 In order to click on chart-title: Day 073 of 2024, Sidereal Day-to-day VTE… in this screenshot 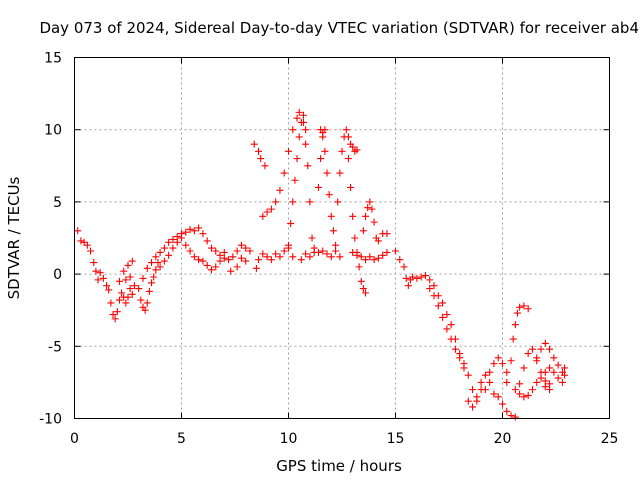, I will do `click(339, 28)`.